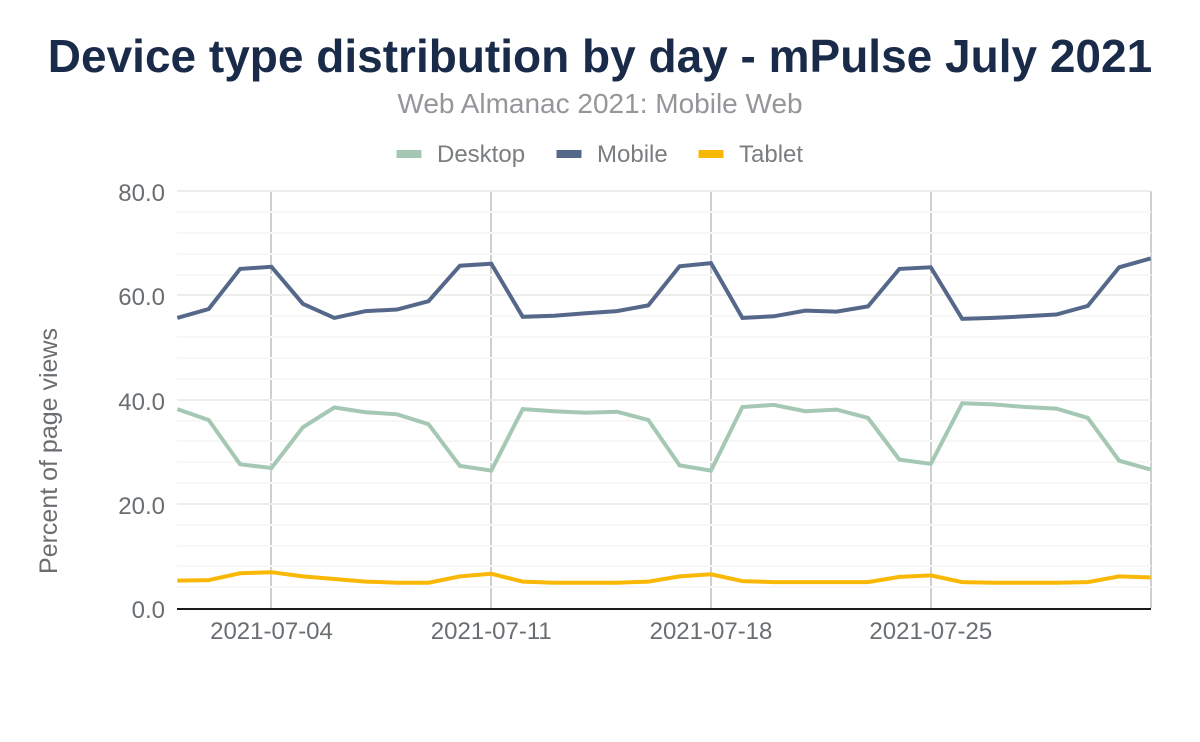  I want to click on svg-text: 40.0, so click(141, 402).